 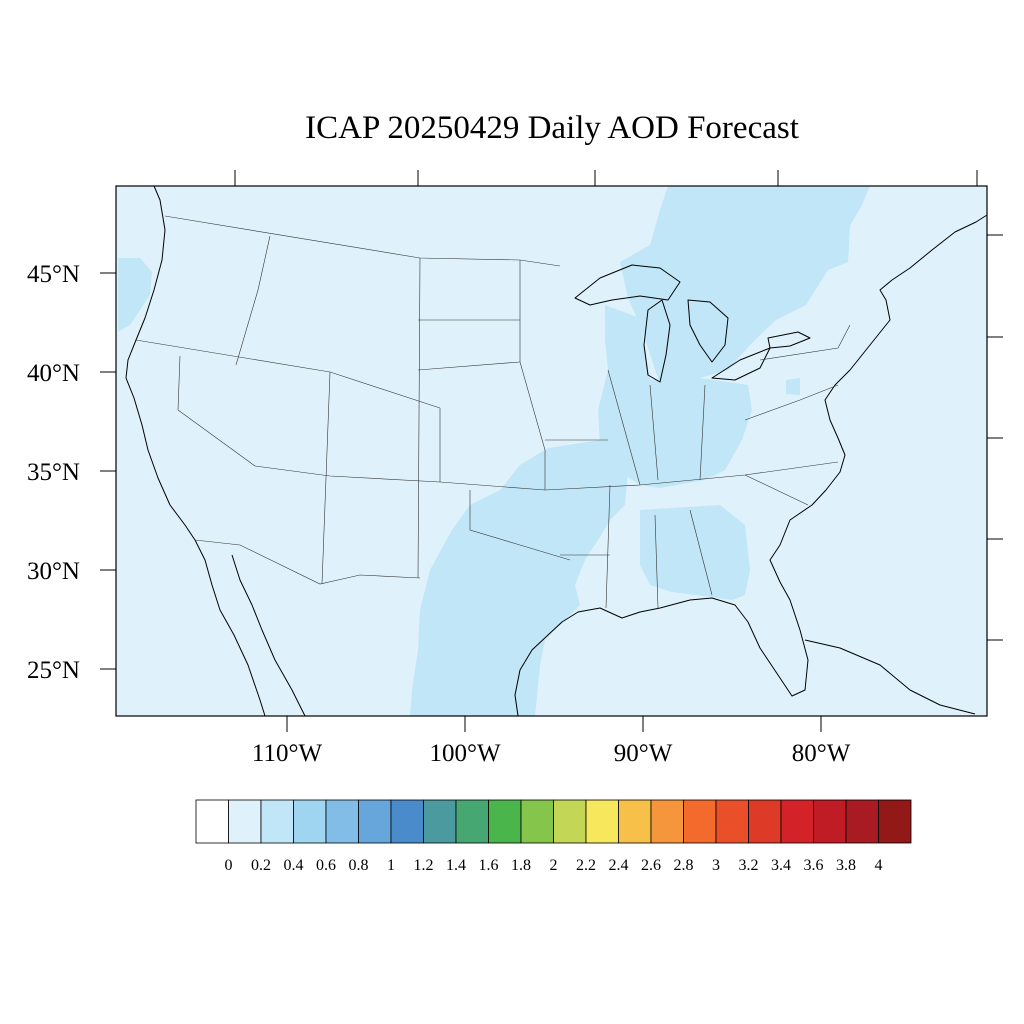 What do you see at coordinates (108, 471) in the screenshot?
I see `left-ticks` at bounding box center [108, 471].